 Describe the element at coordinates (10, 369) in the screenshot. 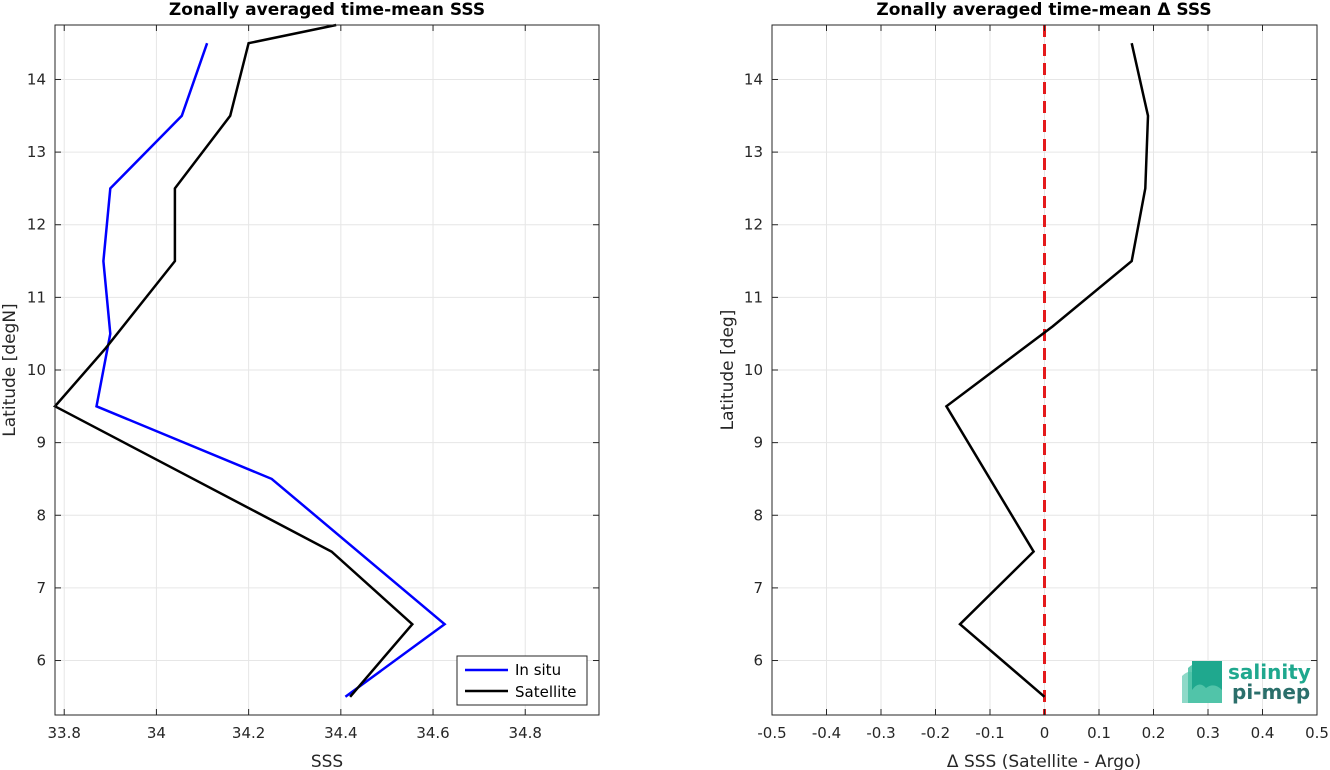

I see `y-axis-label: Latitude [degN]` at that location.